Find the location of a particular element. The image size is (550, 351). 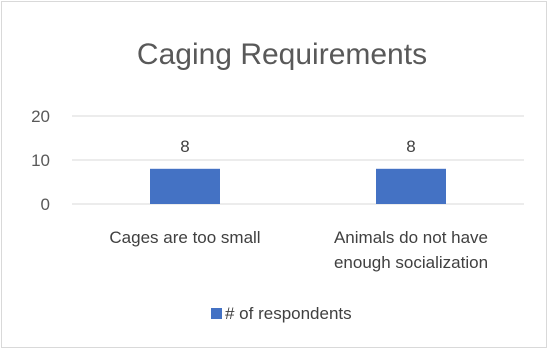

x-category-label: enough socialization is located at coordinates (411, 262).